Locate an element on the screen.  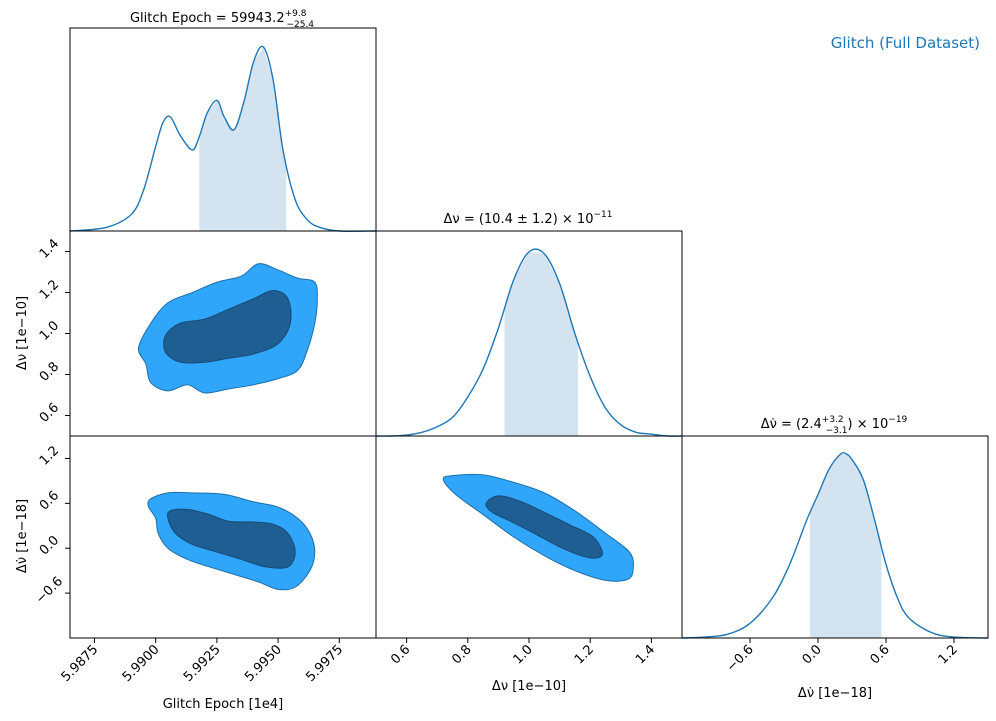
x-tick-label: 0.0 is located at coordinates (812, 654).